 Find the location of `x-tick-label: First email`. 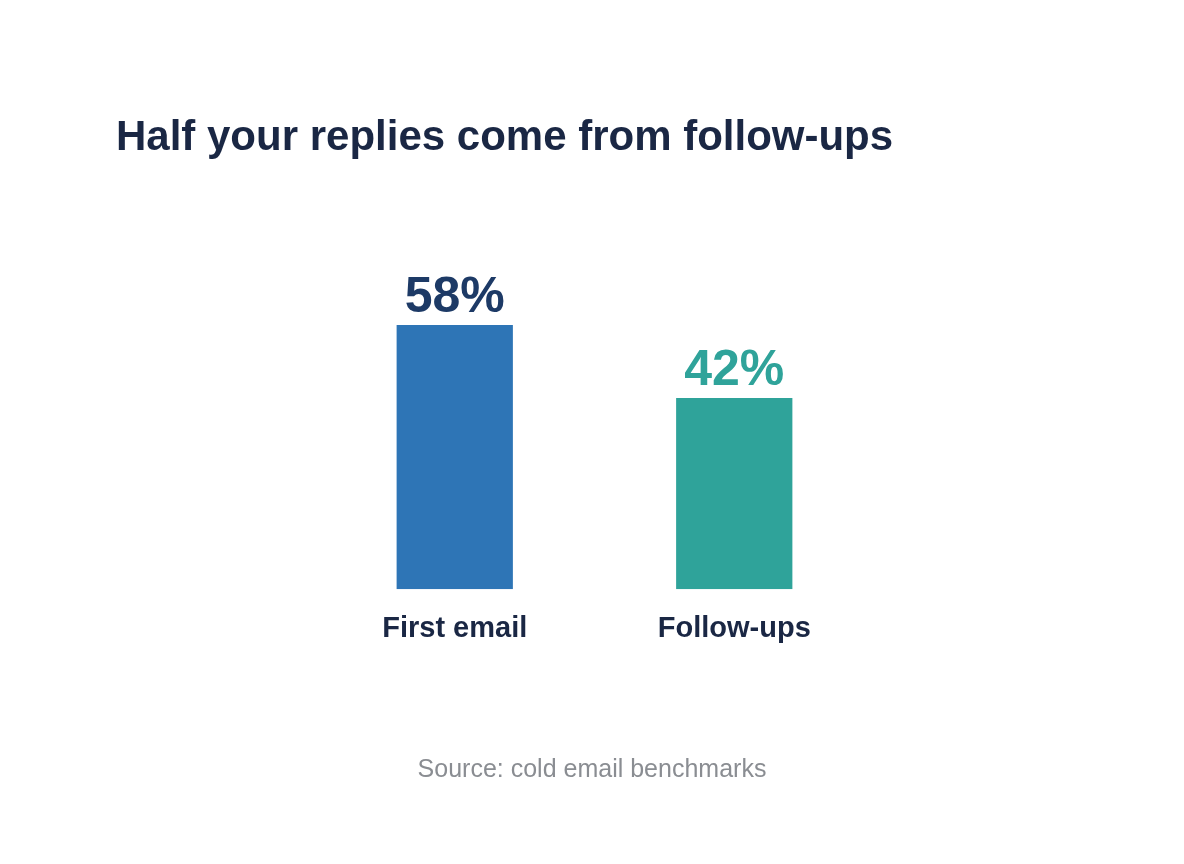

x-tick-label: First email is located at coordinates (455, 626).